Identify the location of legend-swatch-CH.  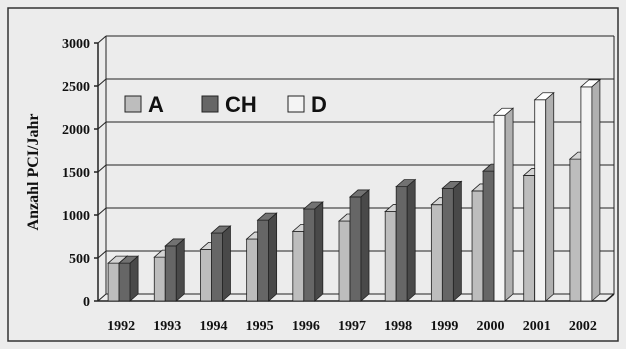
(210, 104).